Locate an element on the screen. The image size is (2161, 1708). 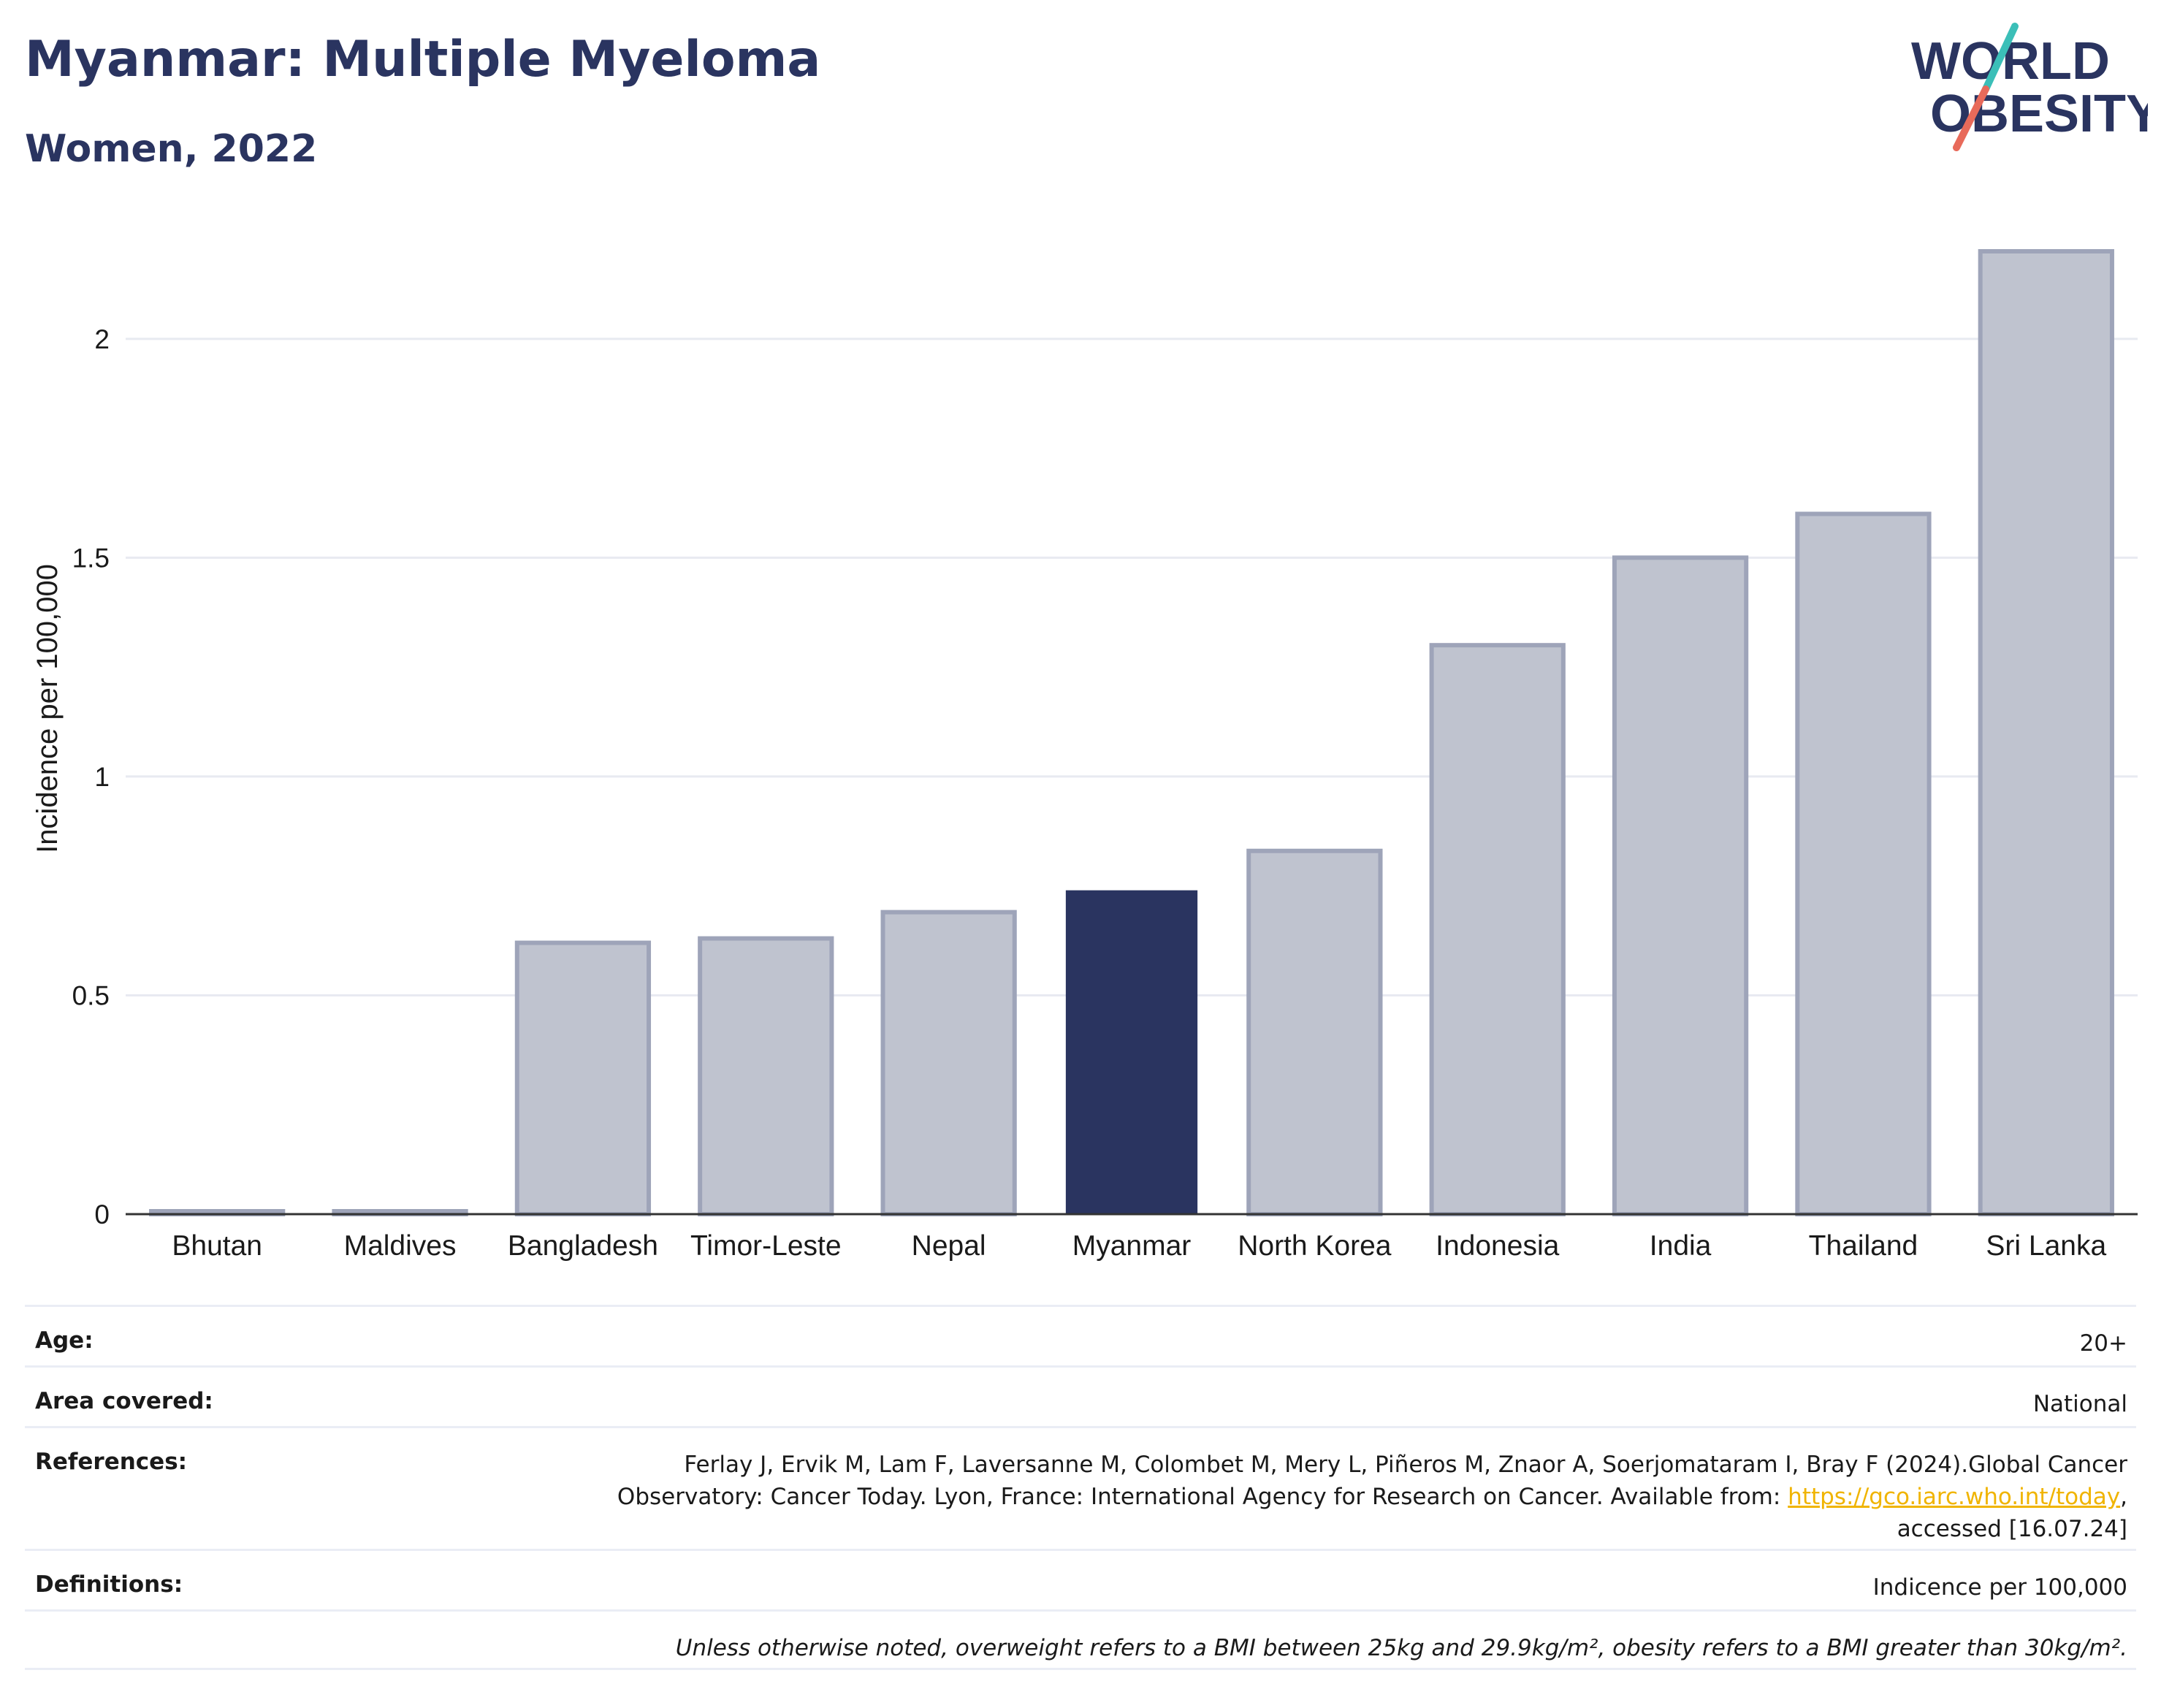
references-label: References: is located at coordinates (111, 1462).